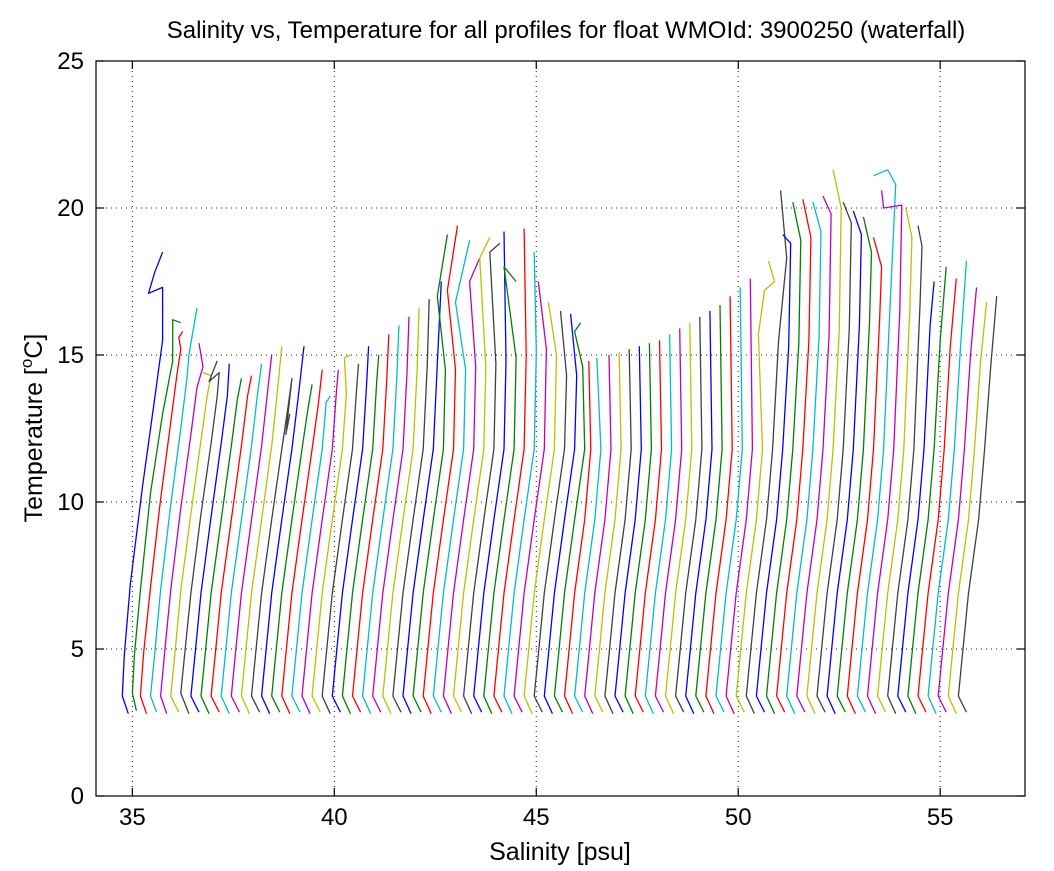  Describe the element at coordinates (26, 363) in the screenshot. I see `y-axis-label-sup: o` at that location.